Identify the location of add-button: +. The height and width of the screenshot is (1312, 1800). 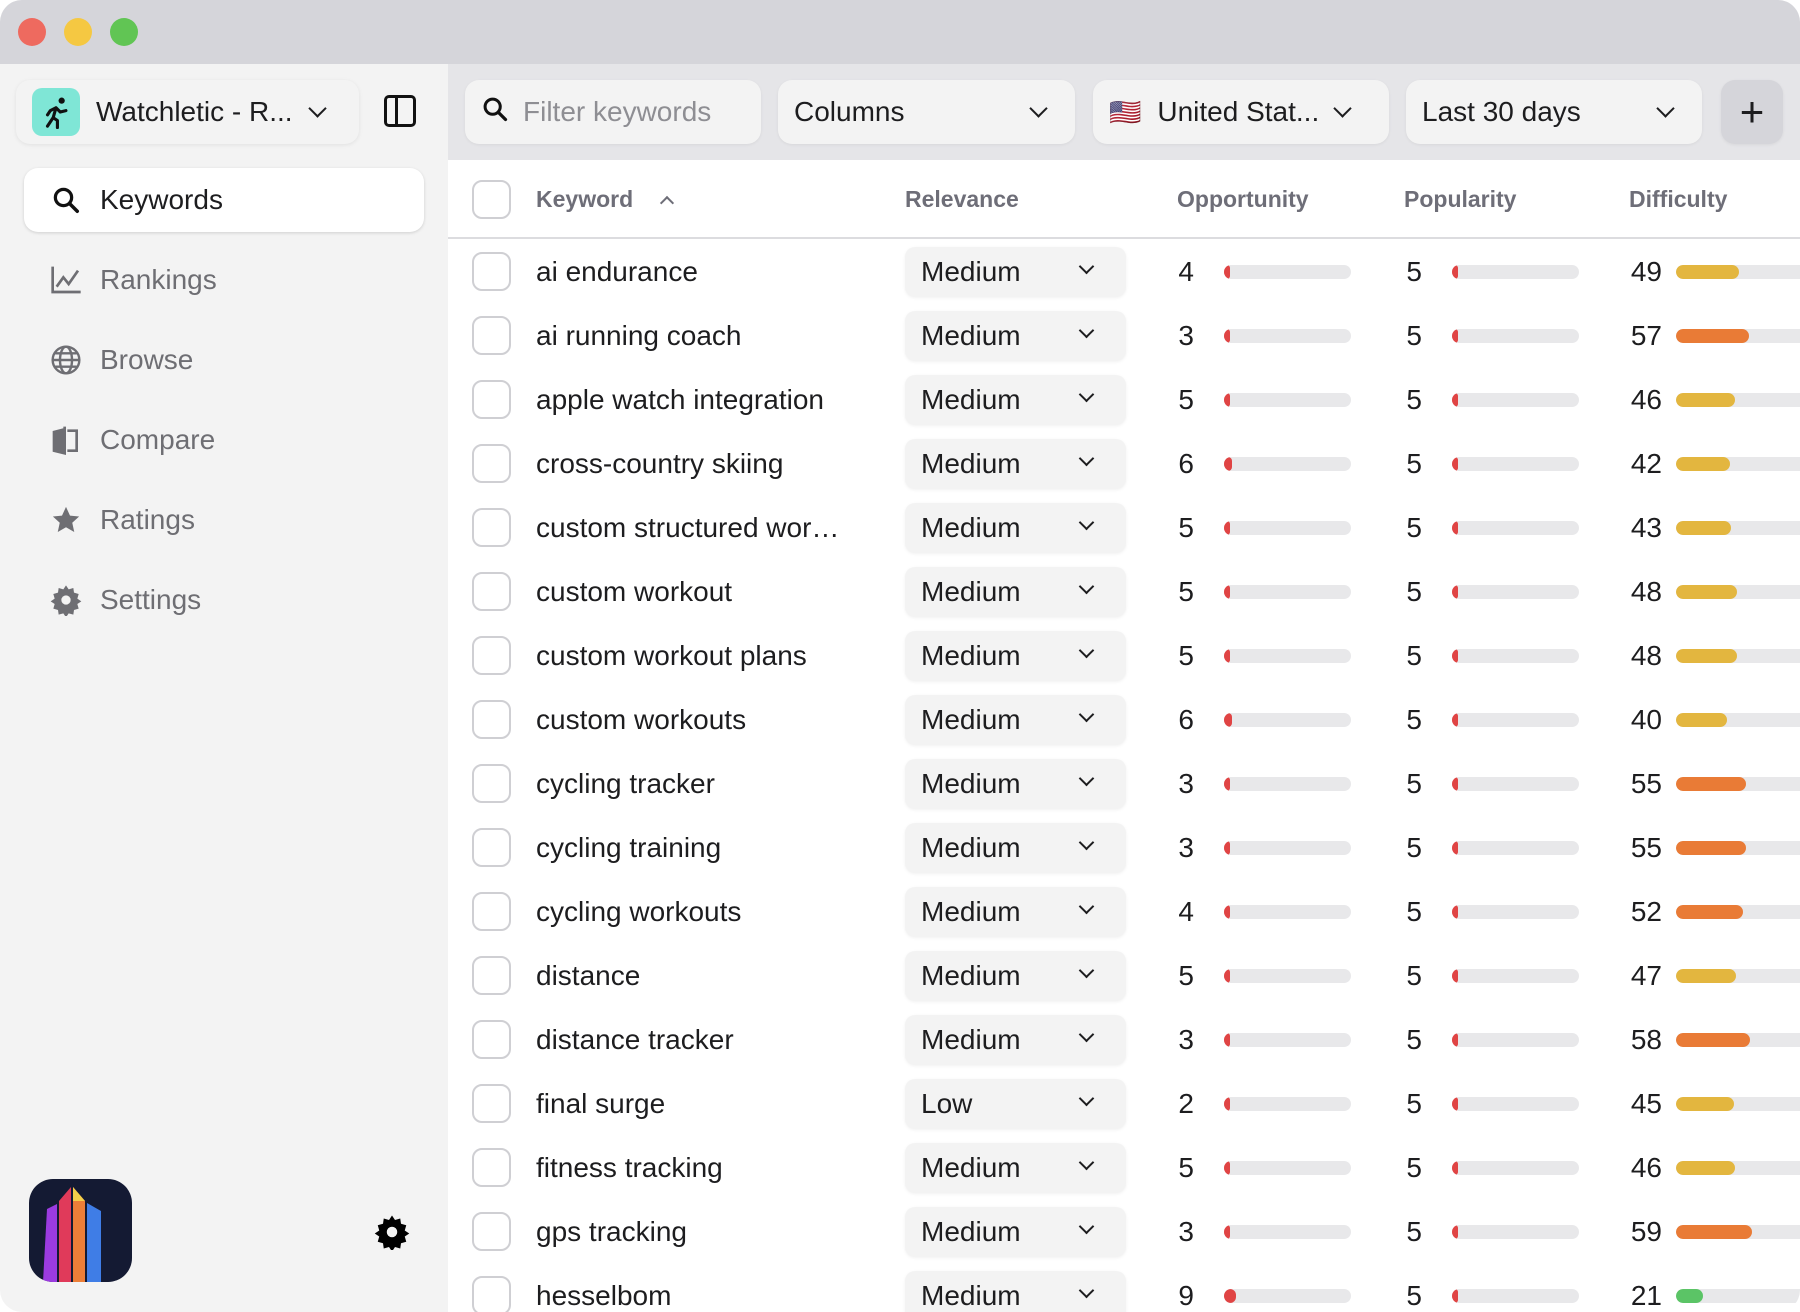
(1752, 112).